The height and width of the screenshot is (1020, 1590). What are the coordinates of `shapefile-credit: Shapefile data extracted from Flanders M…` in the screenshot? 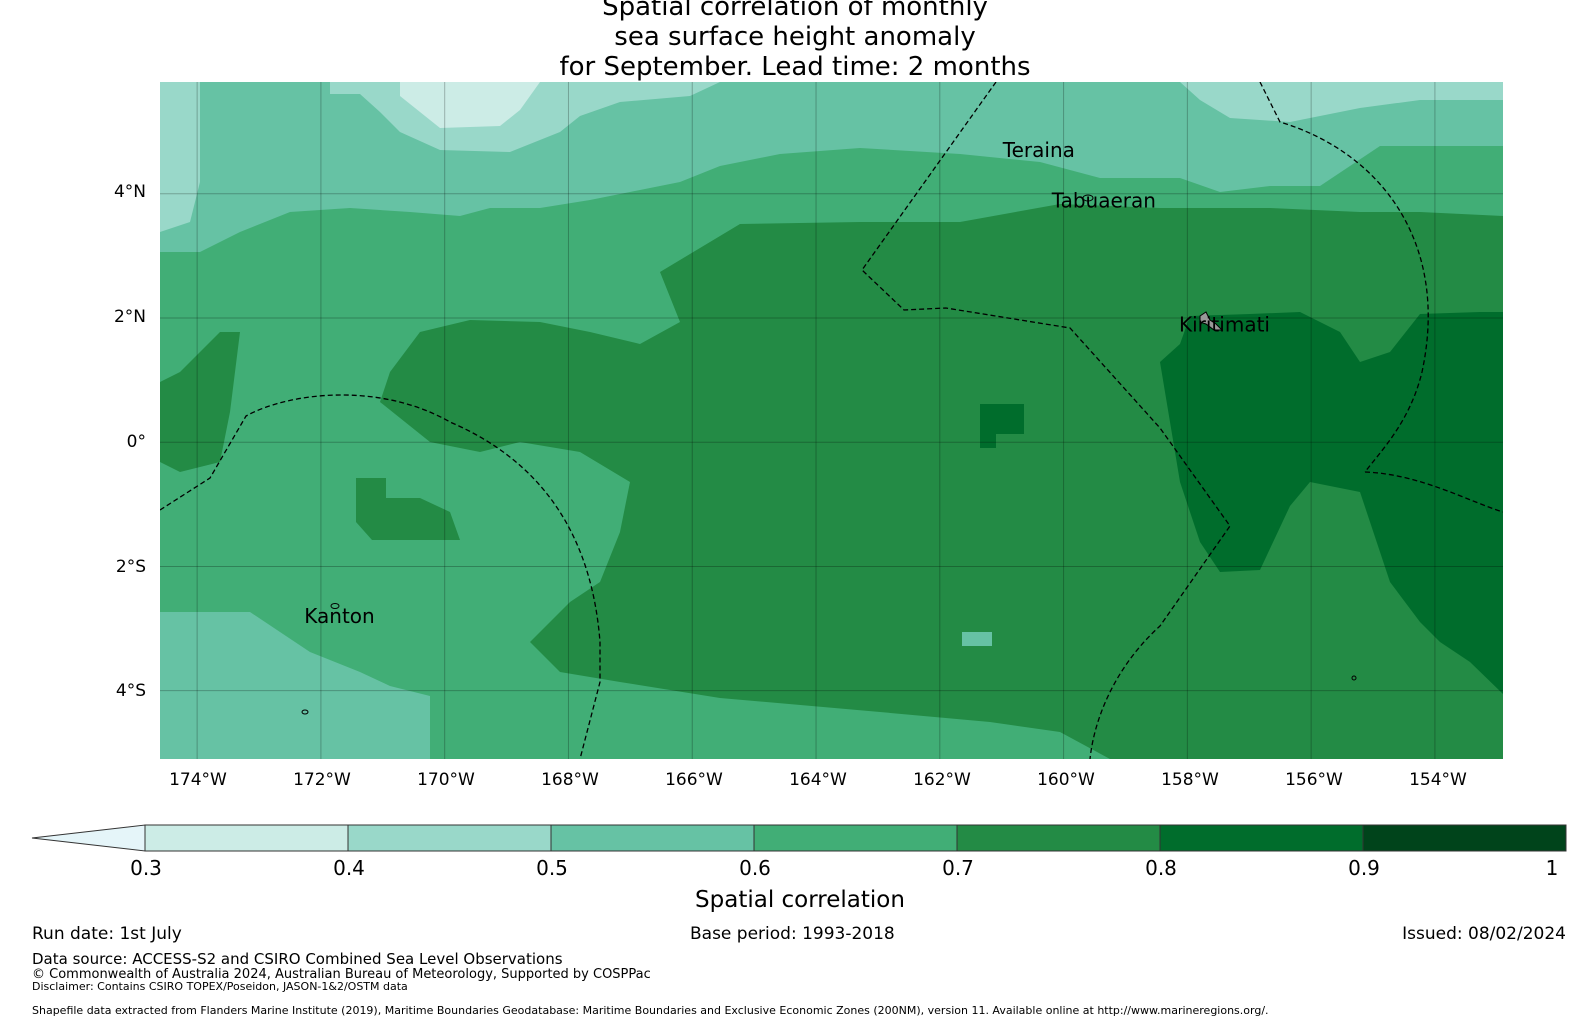 It's located at (650, 1010).